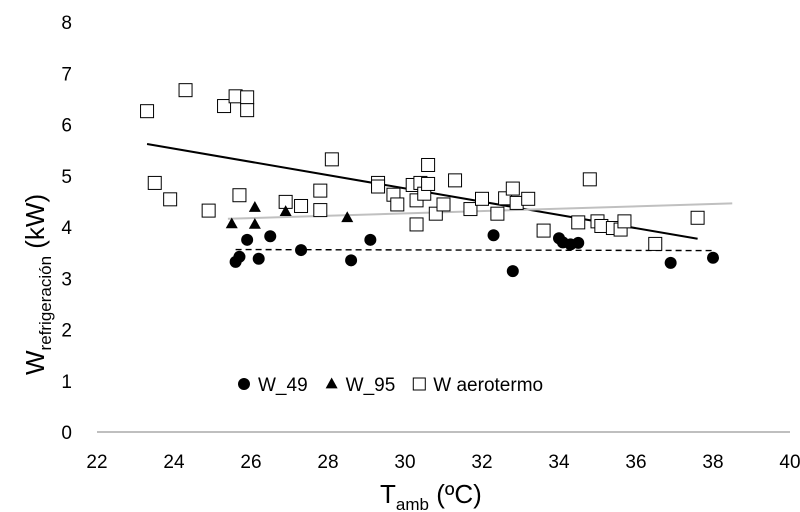 Image resolution: width=800 pixels, height=512 pixels. Describe the element at coordinates (412, 503) in the screenshot. I see `x-axis-title-sub: amb` at that location.